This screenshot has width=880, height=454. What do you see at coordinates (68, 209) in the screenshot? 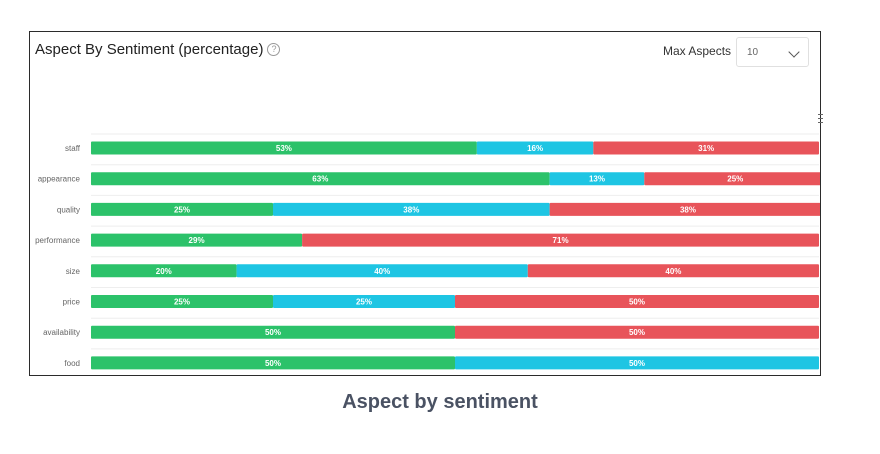
I see `category-label: quality` at bounding box center [68, 209].